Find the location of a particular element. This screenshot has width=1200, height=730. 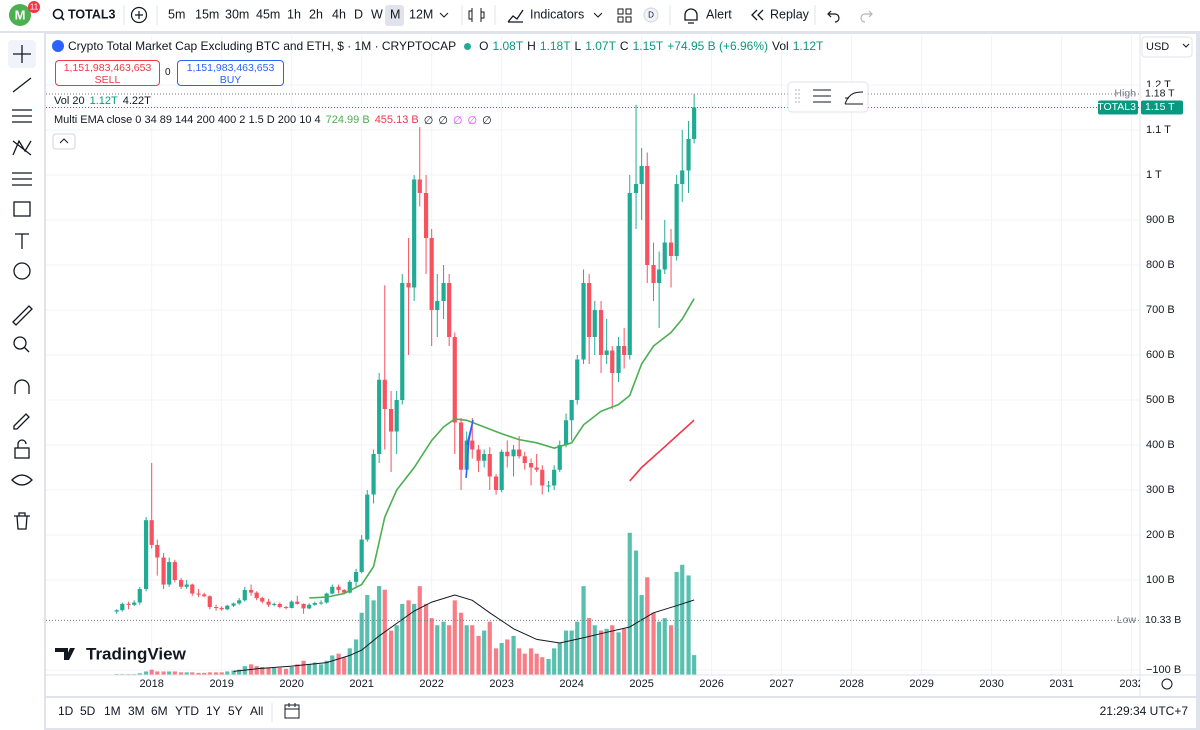

price-marker-label-bg is located at coordinates (1162, 620).